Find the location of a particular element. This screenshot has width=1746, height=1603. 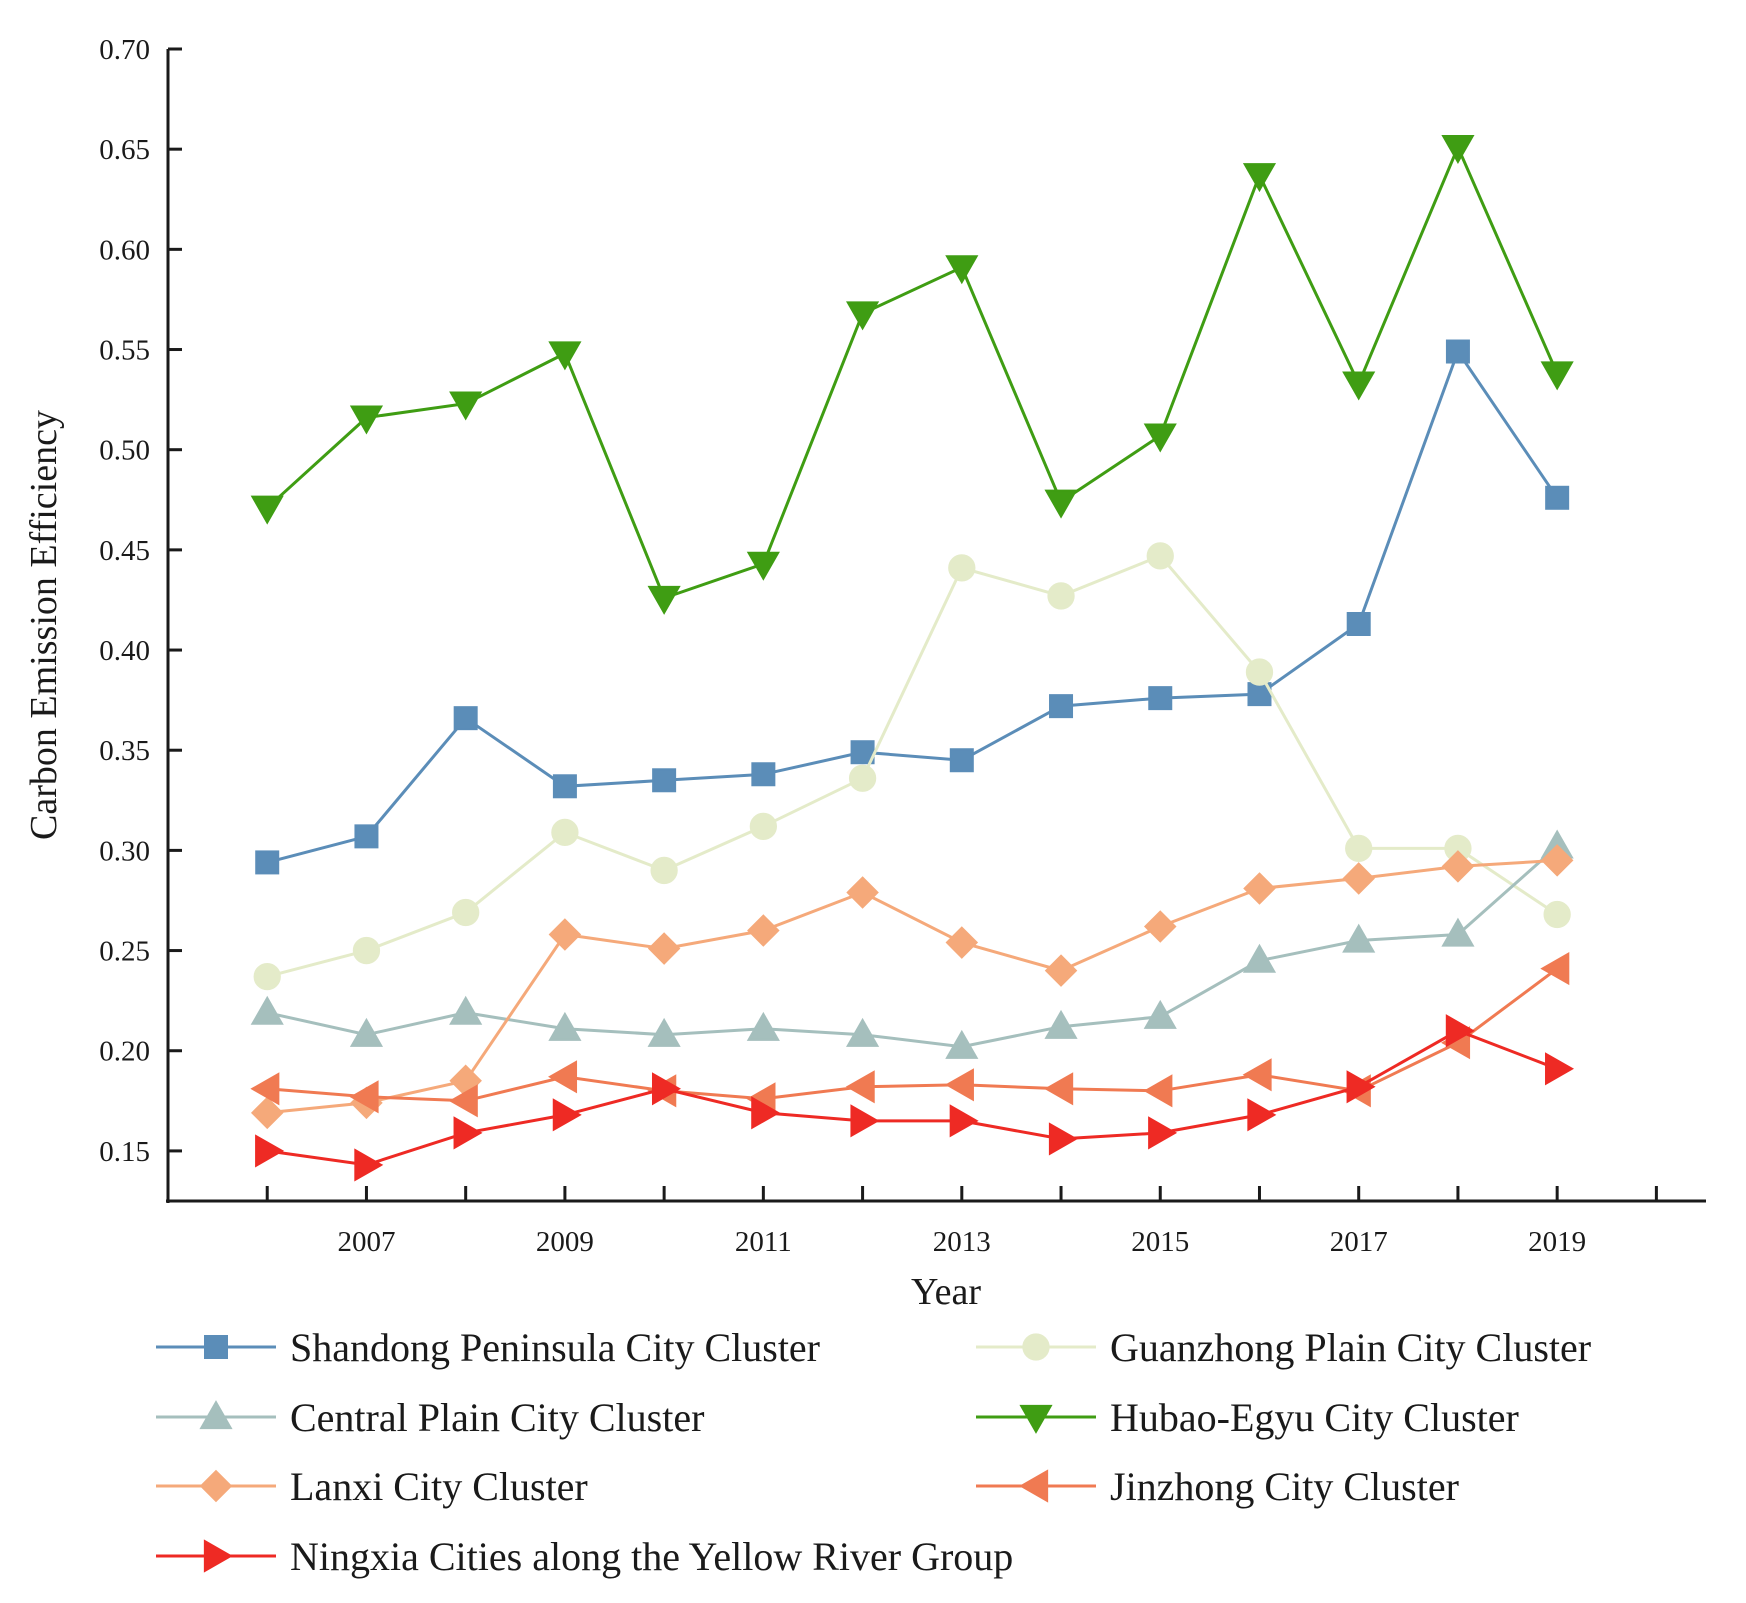

y-tick-label: 0.25 is located at coordinates (124, 952).